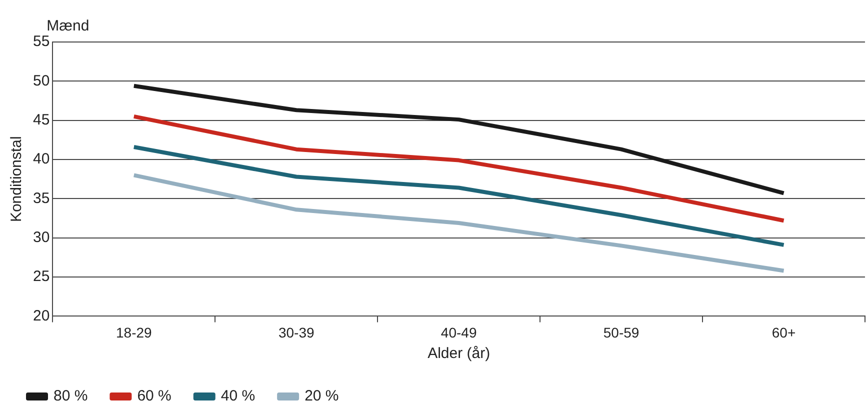  What do you see at coordinates (154, 396) in the screenshot?
I see `legend-label: 60 %` at bounding box center [154, 396].